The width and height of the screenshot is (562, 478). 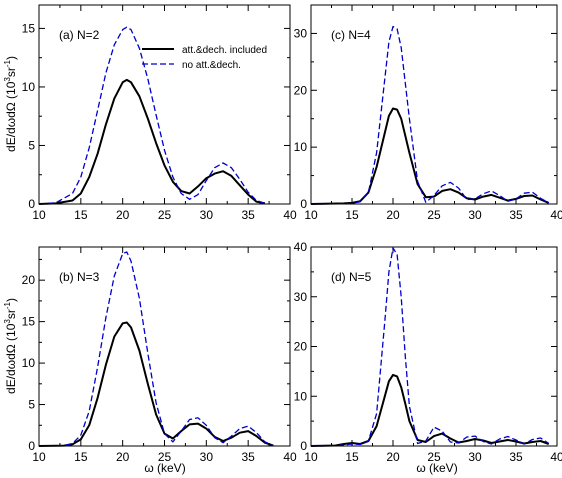 I want to click on x-axis-title-left: ω (keV), so click(x=164, y=468).